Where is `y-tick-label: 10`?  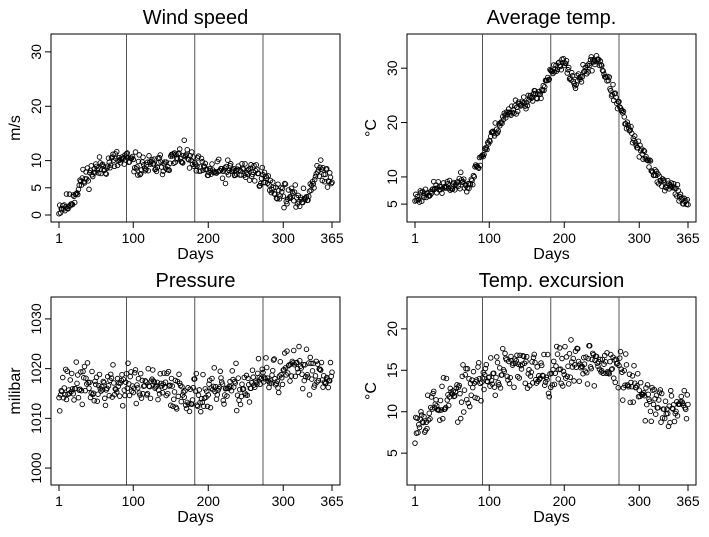
y-tick-label: 10 is located at coordinates (36, 161).